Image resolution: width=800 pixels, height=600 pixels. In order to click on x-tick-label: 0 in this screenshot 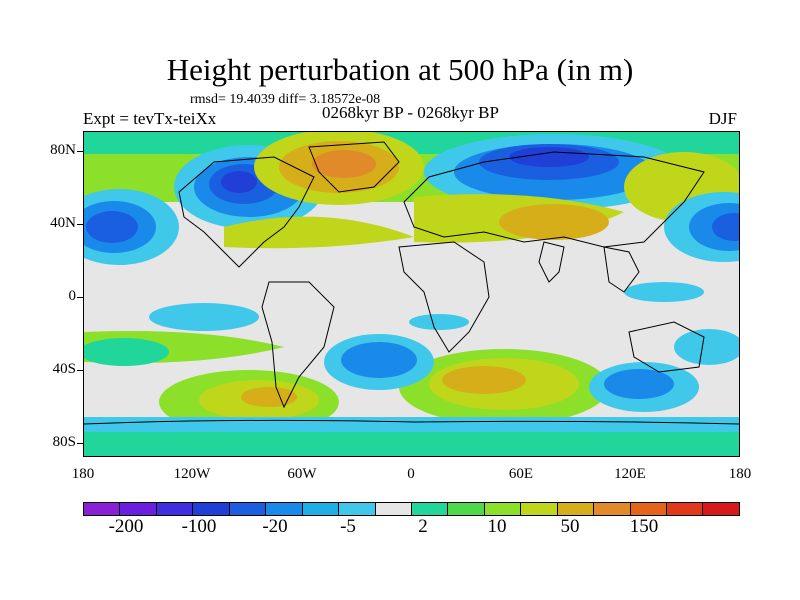, I will do `click(411, 474)`.